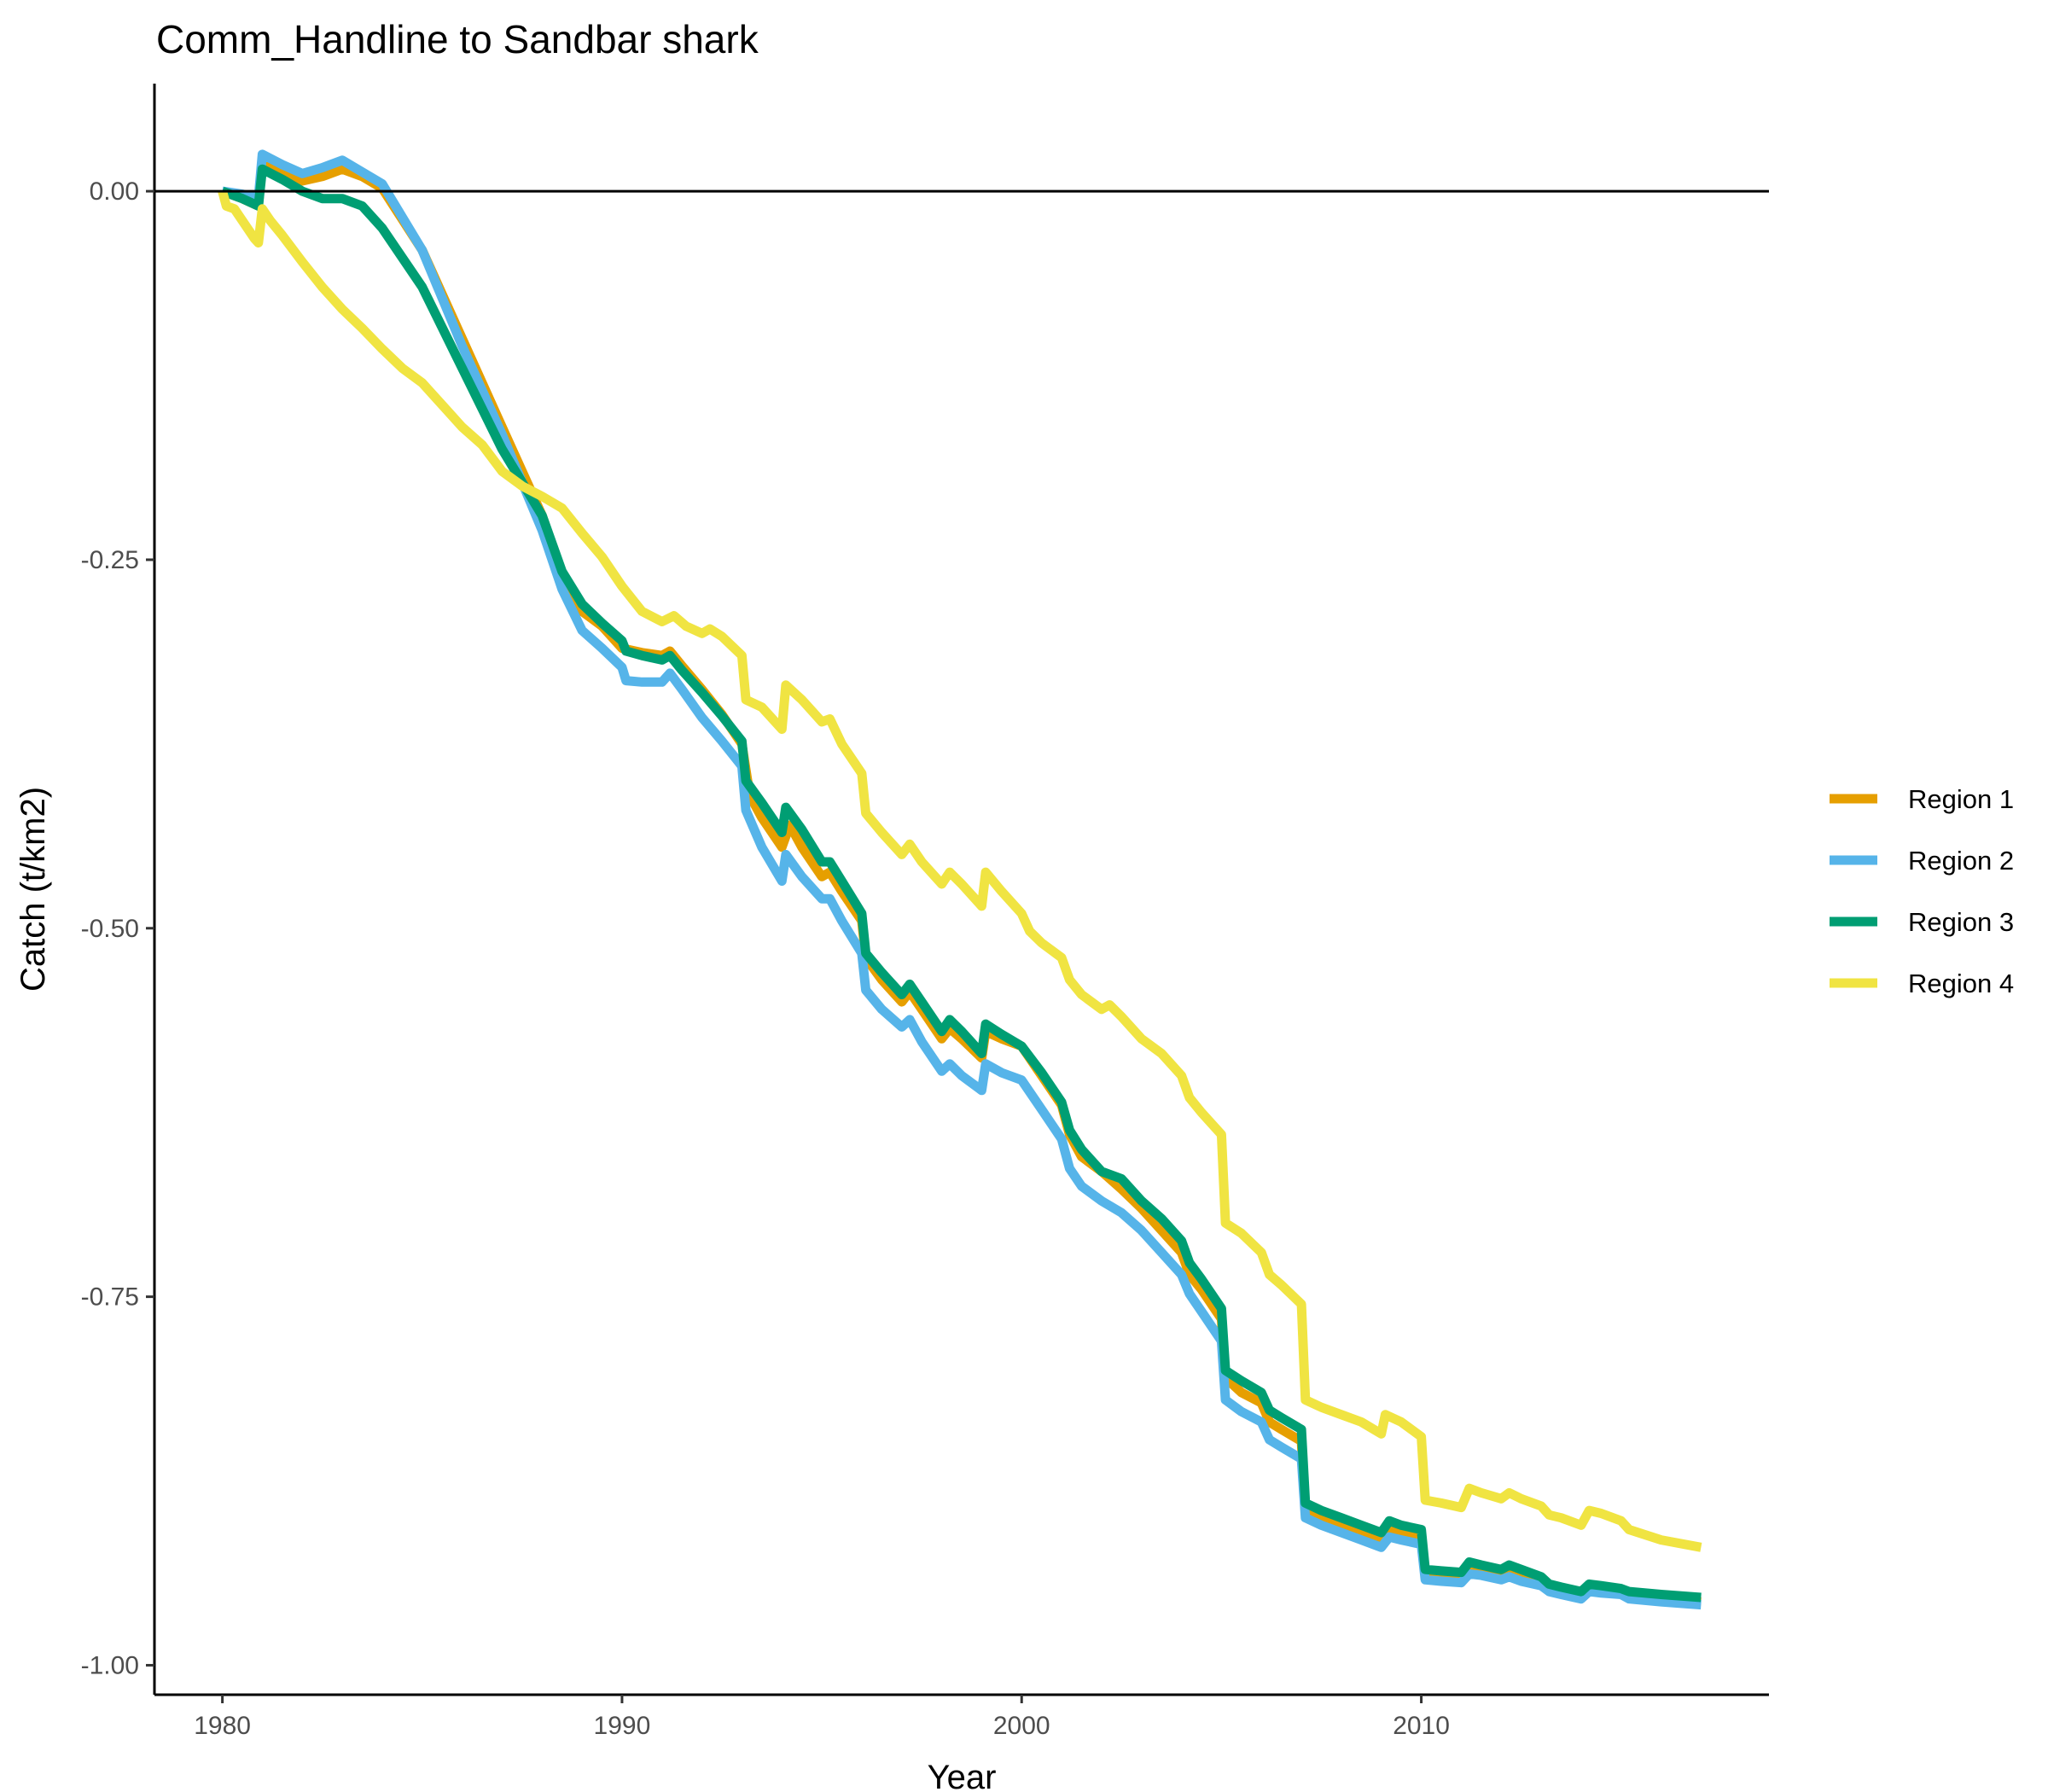 This screenshot has height=1792, width=2048. I want to click on x-tick-label: 2010, so click(1421, 1726).